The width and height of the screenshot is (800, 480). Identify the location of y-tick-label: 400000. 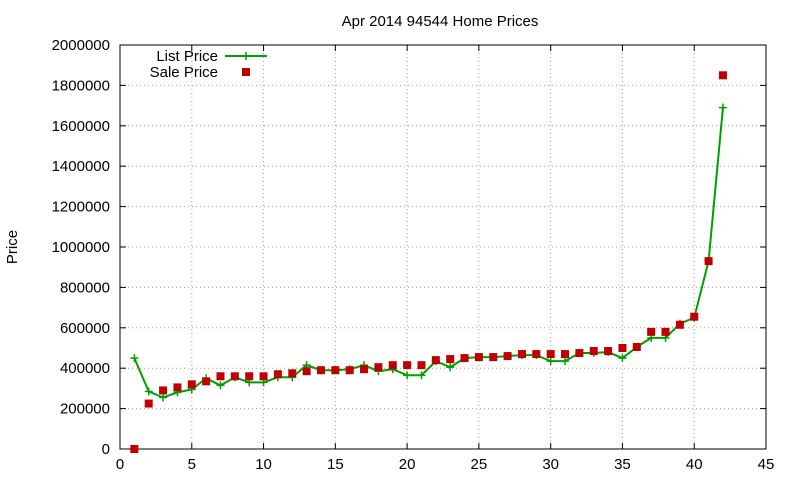
(85, 368).